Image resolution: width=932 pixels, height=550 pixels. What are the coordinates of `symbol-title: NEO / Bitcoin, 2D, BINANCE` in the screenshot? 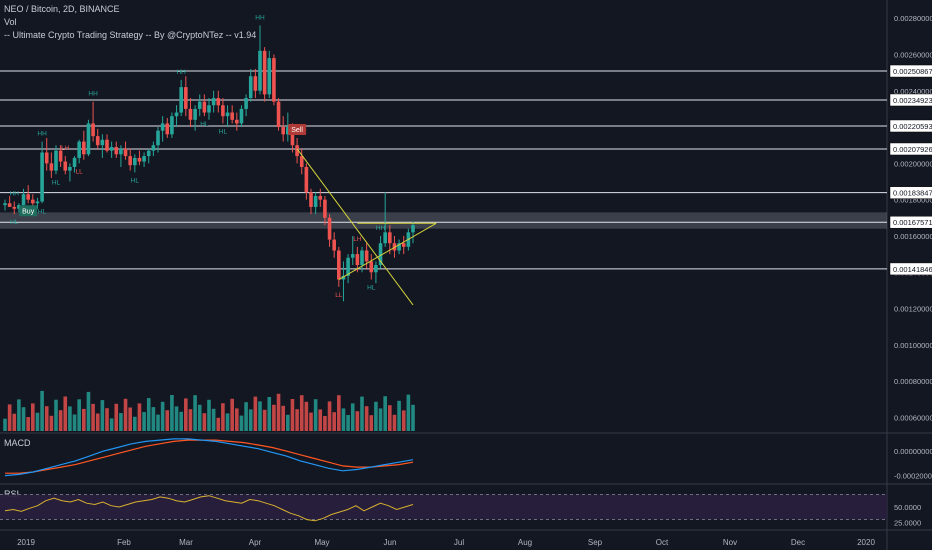 It's located at (62, 9).